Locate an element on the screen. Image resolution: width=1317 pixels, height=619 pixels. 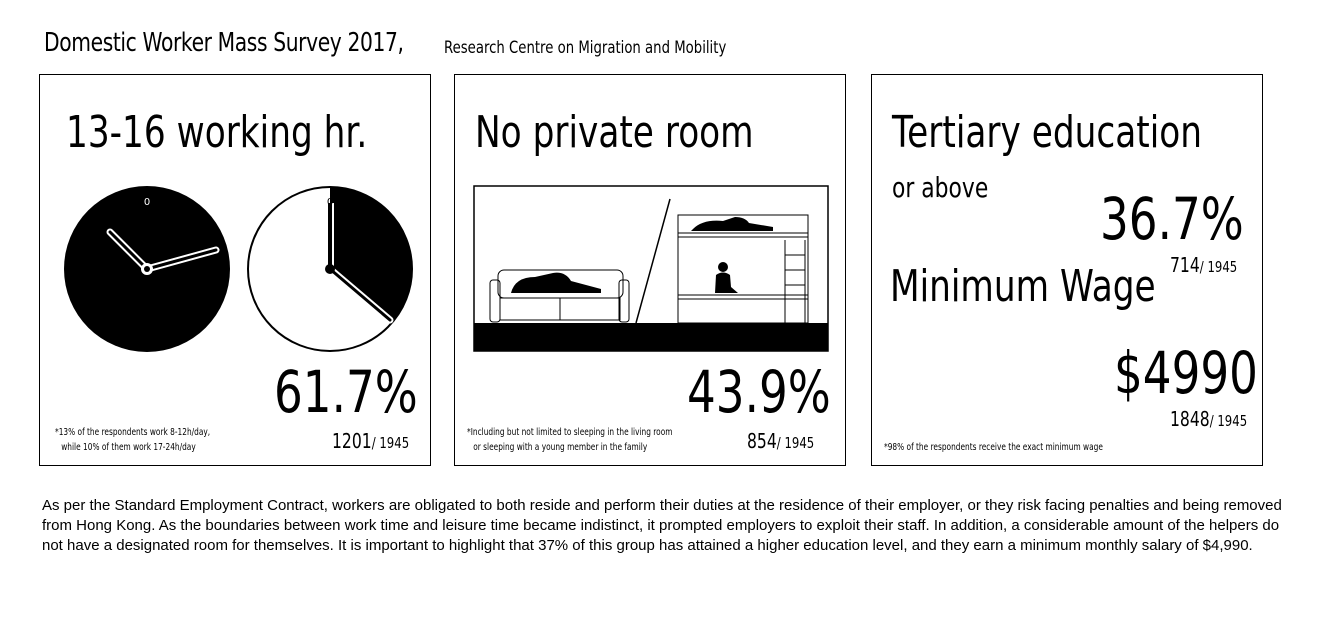
sleeping-person-icon is located at coordinates (556, 282).